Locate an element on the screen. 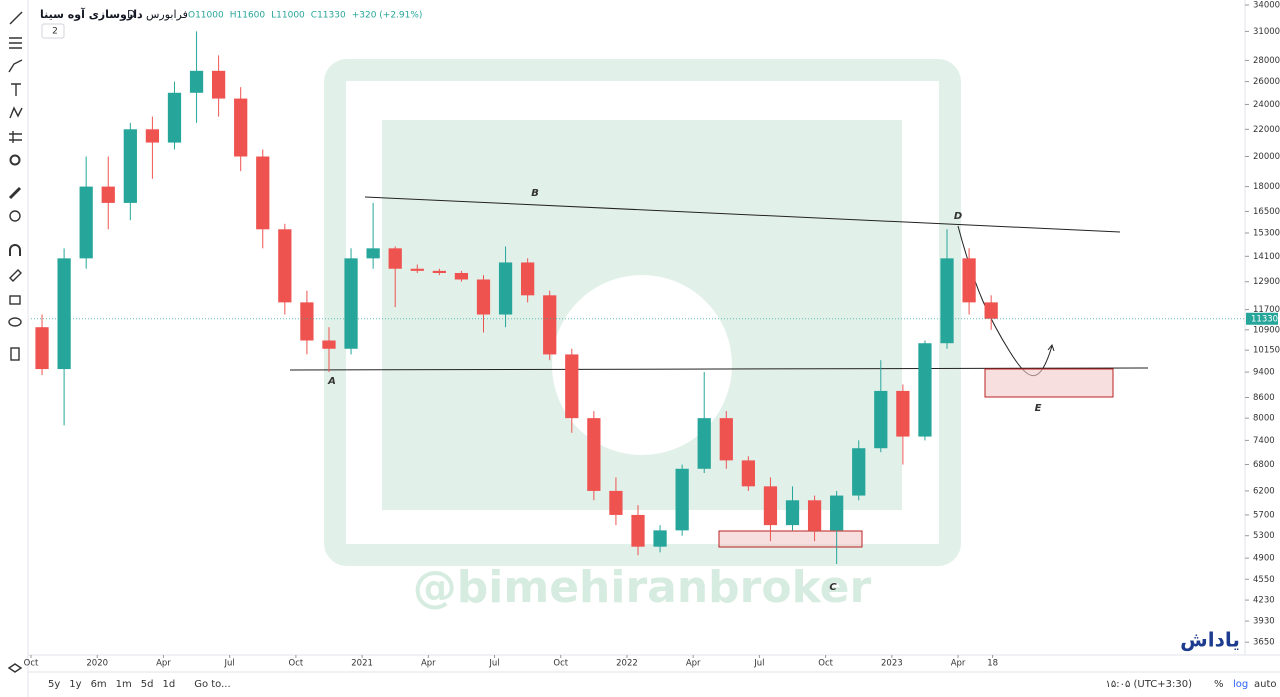  range-button: 6m is located at coordinates (99, 684).